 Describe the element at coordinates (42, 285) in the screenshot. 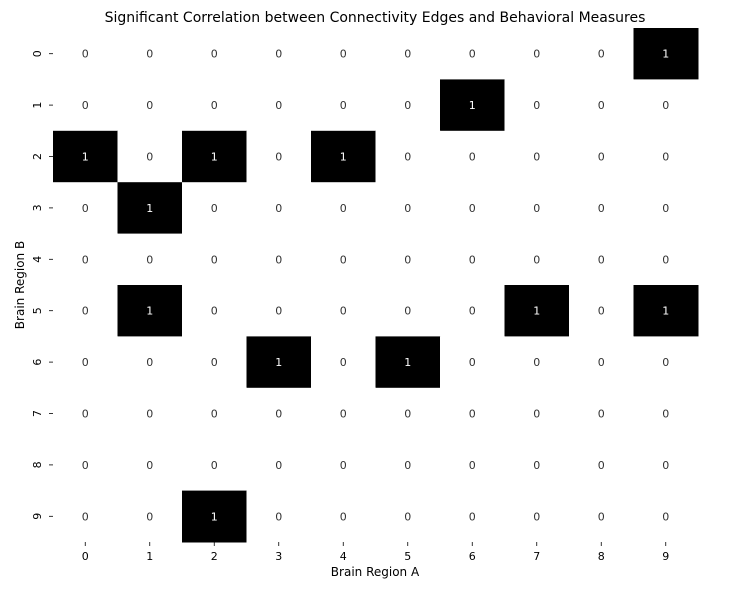

I see `y-axis-ticks: 0 1 2 3 4 5 6 7 8 9` at that location.